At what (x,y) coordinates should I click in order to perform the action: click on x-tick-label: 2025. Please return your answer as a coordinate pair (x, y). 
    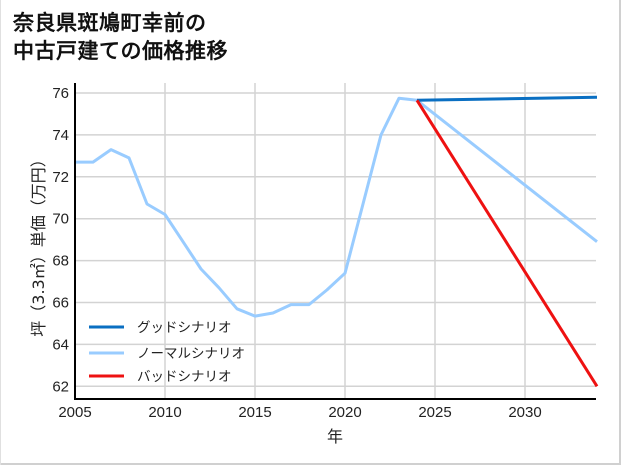
    Looking at the image, I should click on (434, 412).